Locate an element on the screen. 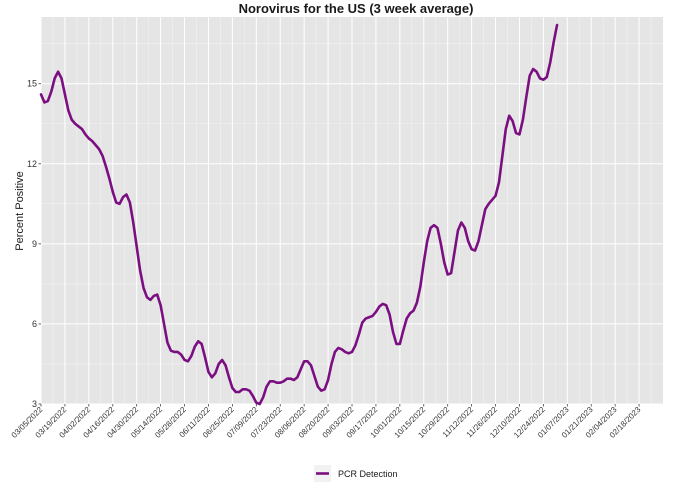  y-axis: 3 6 9 12 15 is located at coordinates (34, 244).